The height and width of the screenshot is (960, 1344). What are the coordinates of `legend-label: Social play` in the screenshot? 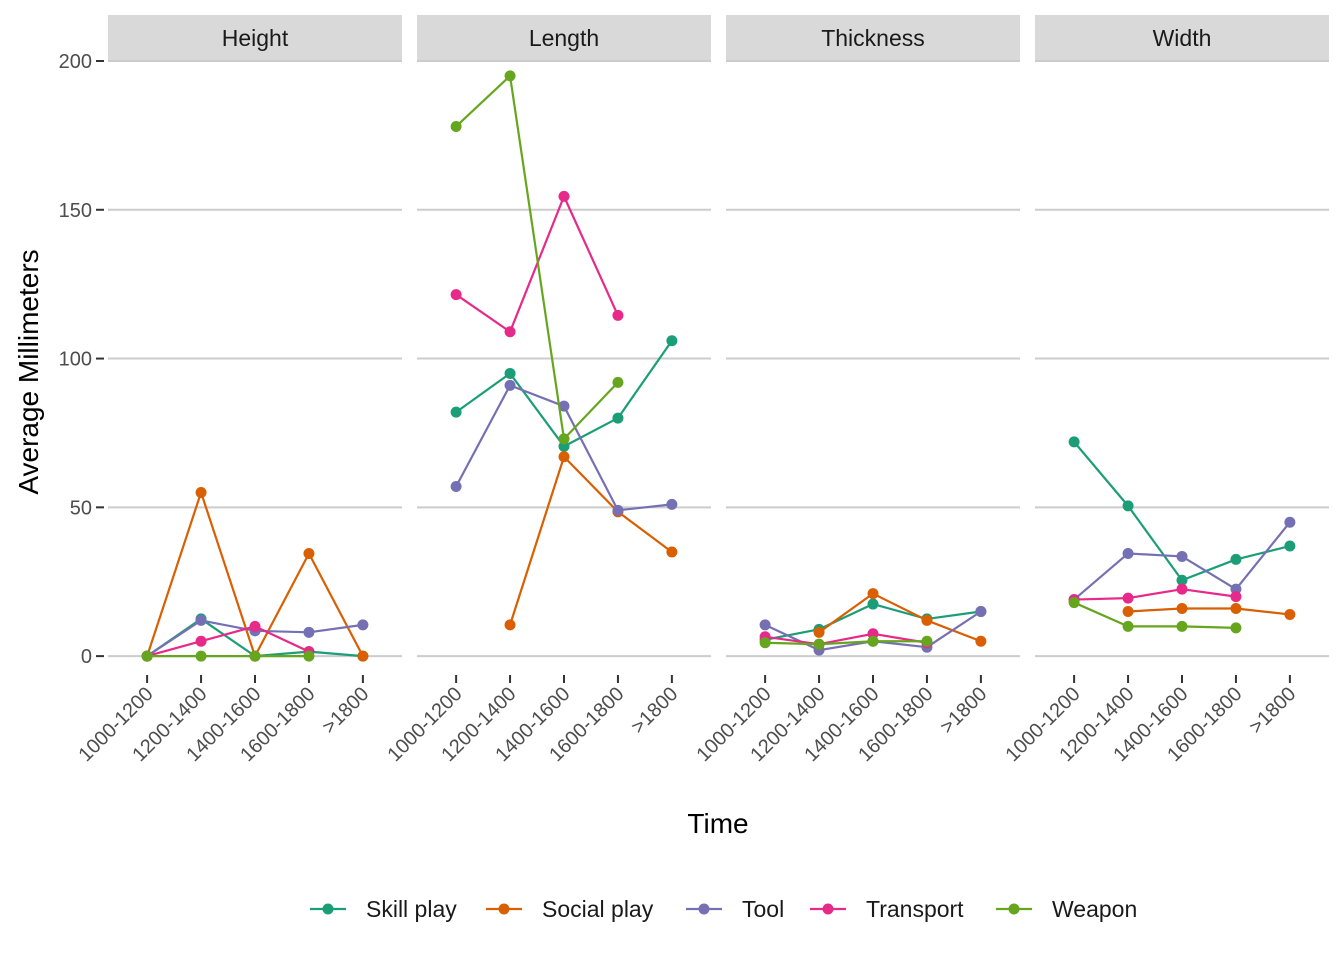 It's located at (598, 909).